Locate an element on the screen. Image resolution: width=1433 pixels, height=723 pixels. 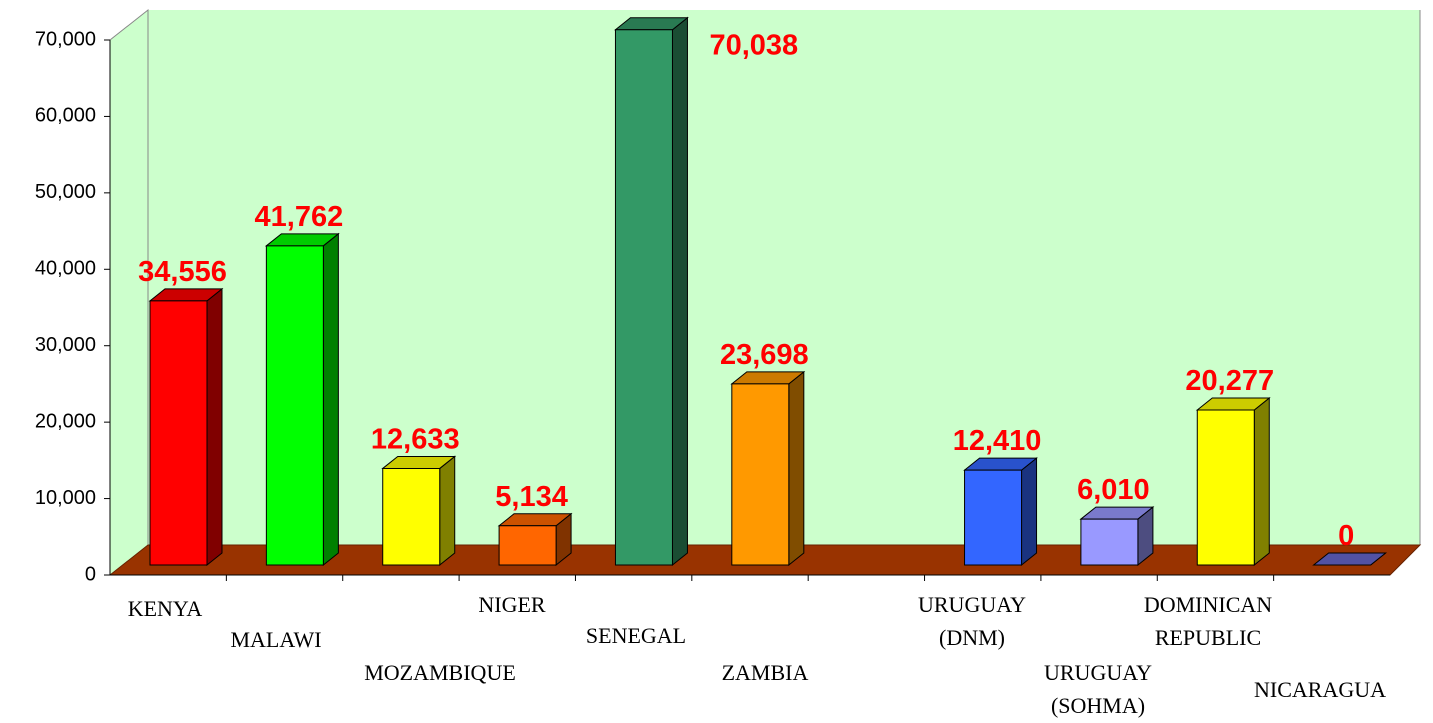
x-tick-label: DOMINICAN REPUBLIC is located at coordinates (1208, 621).